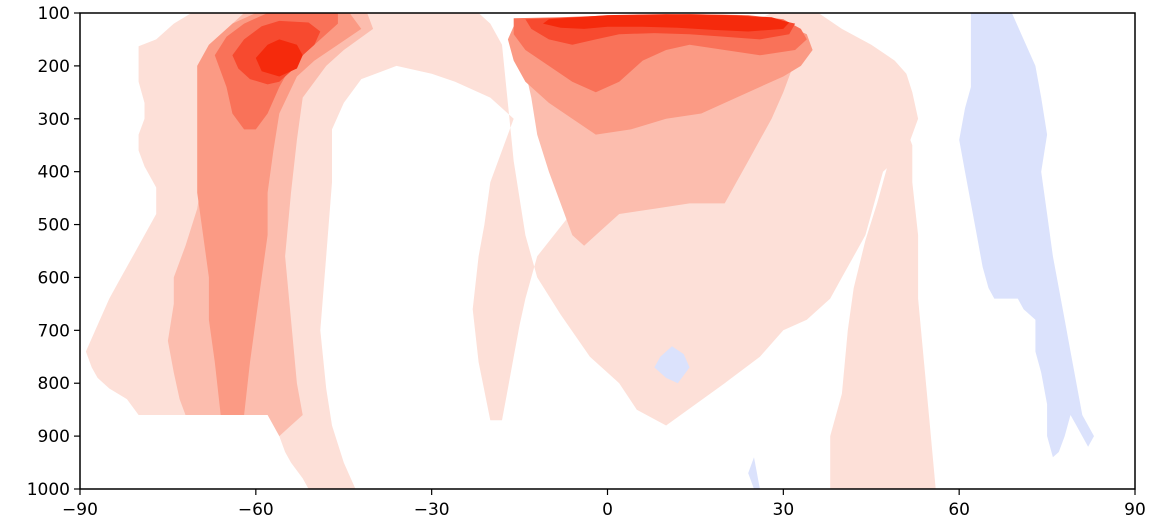  What do you see at coordinates (54, 120) in the screenshot?
I see `y-tick-label: 300` at bounding box center [54, 120].